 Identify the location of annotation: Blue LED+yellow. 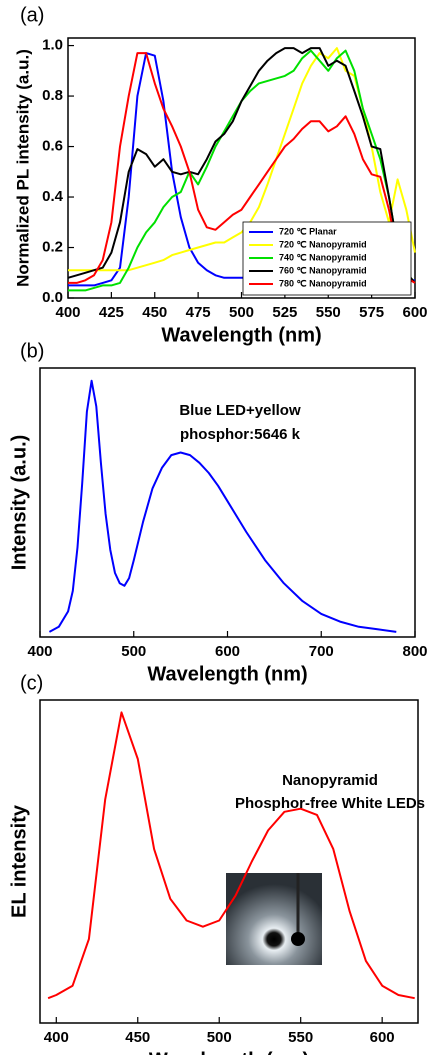
(240, 410).